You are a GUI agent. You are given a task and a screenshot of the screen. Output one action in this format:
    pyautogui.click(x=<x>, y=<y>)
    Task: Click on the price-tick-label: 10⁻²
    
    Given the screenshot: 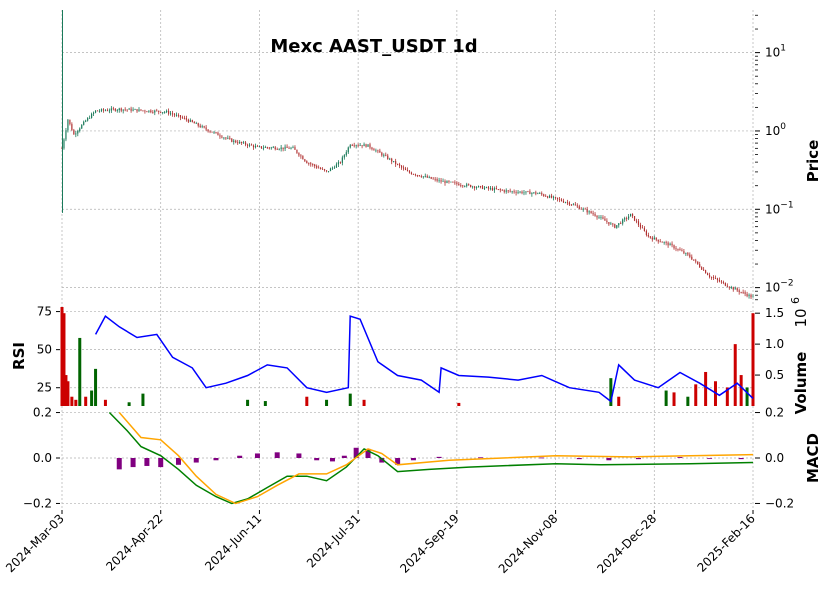 What is the action you would take?
    pyautogui.click(x=779, y=287)
    